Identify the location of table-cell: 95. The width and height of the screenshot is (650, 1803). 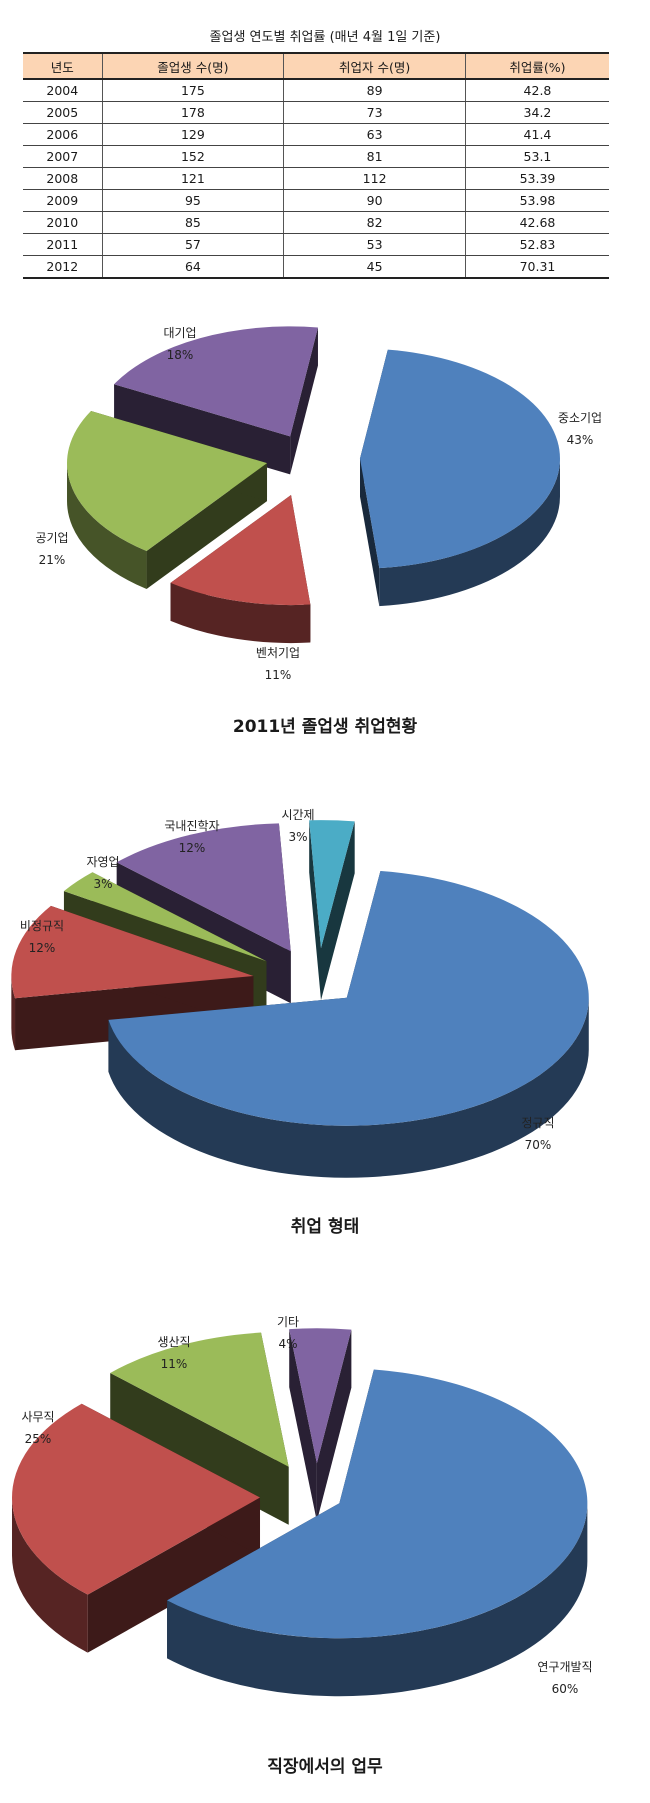
(192, 200).